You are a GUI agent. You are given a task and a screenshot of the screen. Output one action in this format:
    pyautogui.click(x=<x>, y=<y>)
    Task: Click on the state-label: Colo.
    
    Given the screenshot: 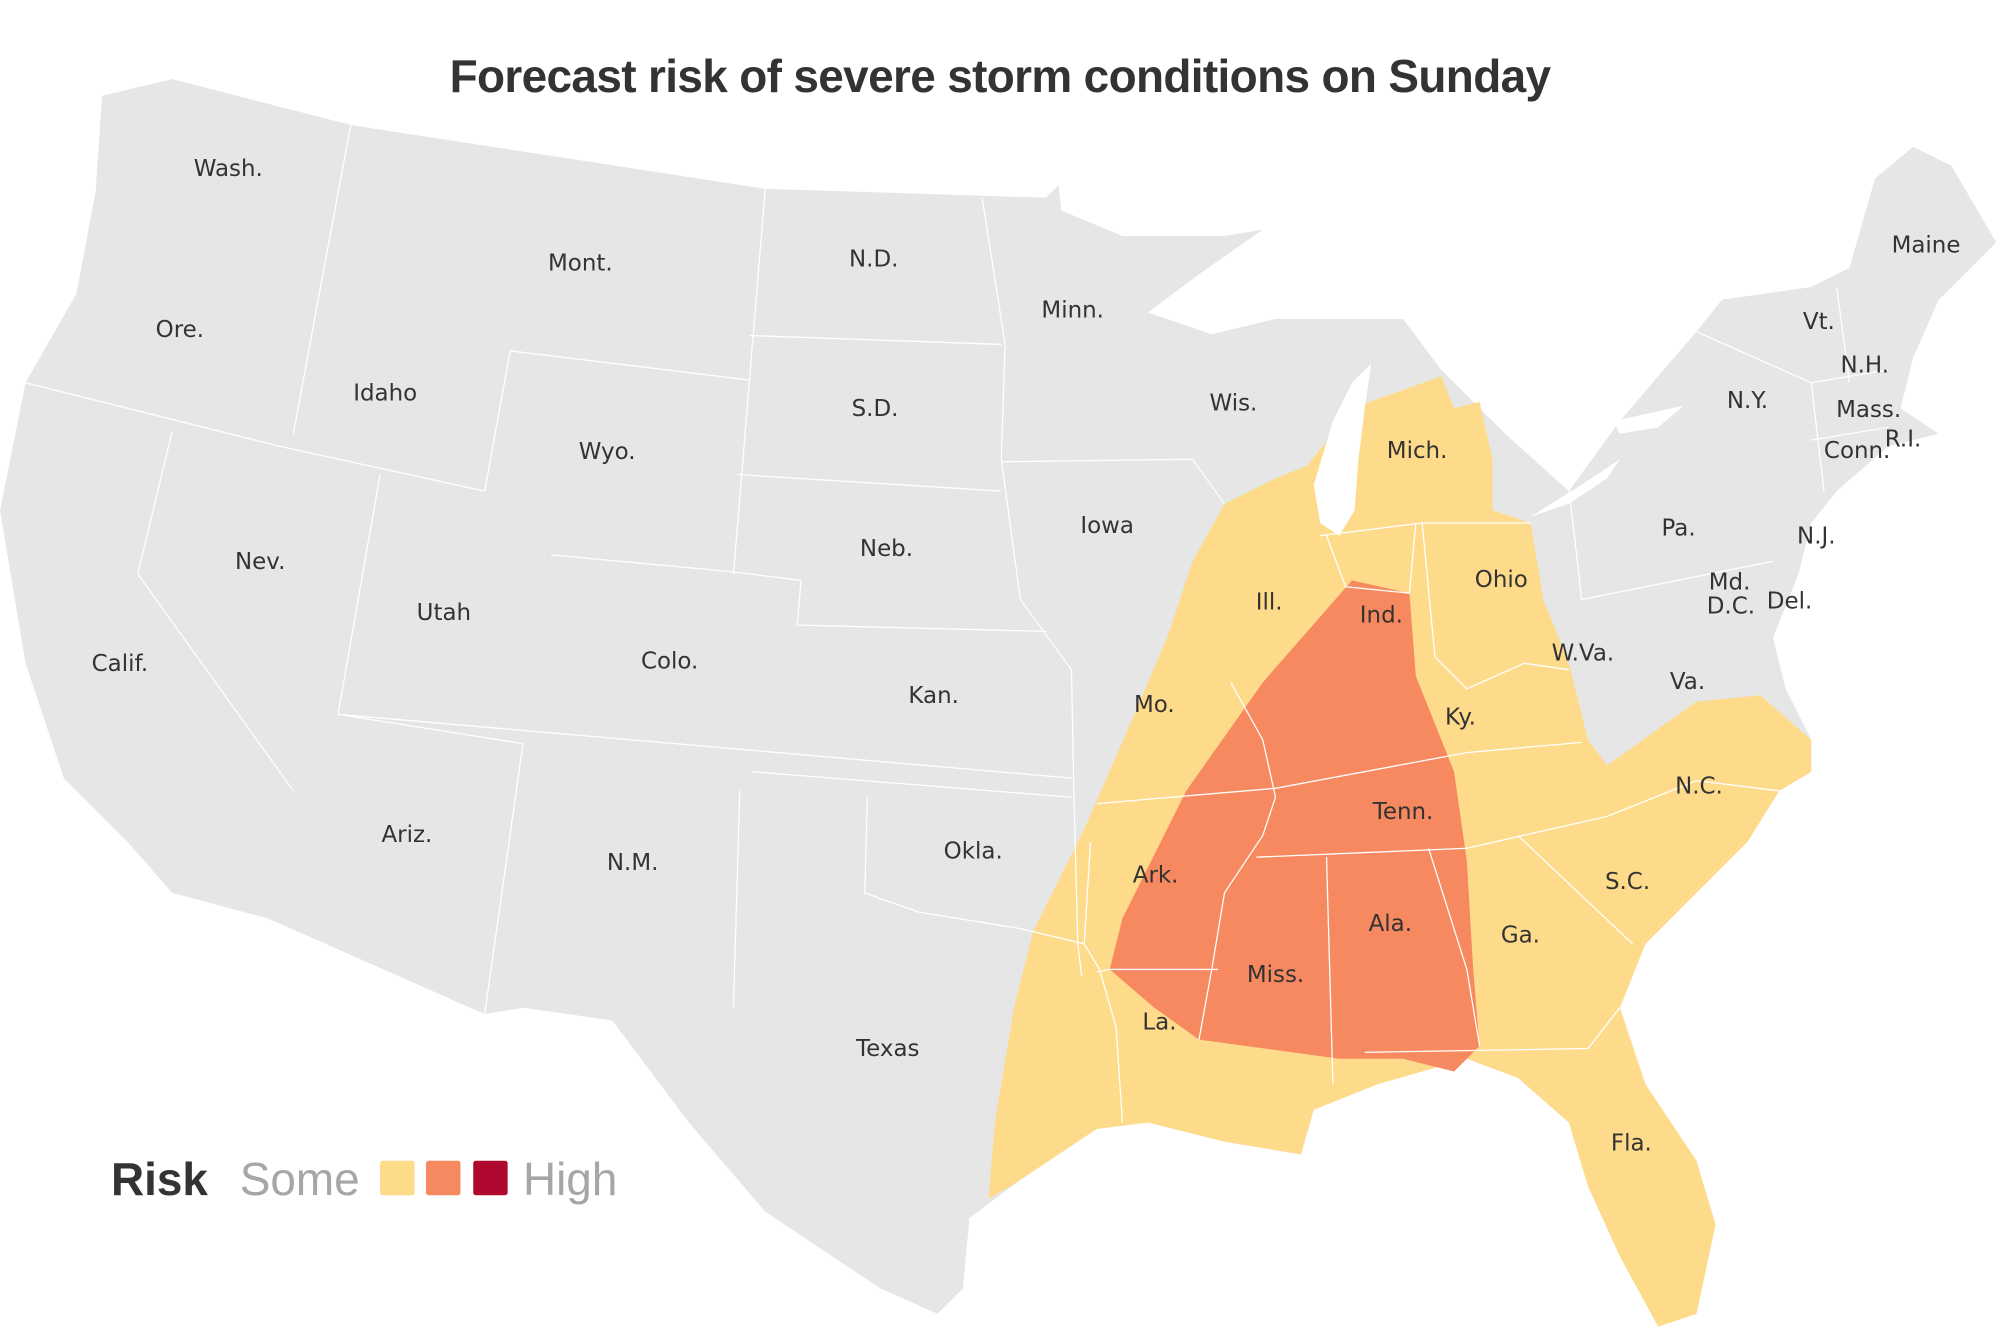 What is the action you would take?
    pyautogui.click(x=669, y=661)
    